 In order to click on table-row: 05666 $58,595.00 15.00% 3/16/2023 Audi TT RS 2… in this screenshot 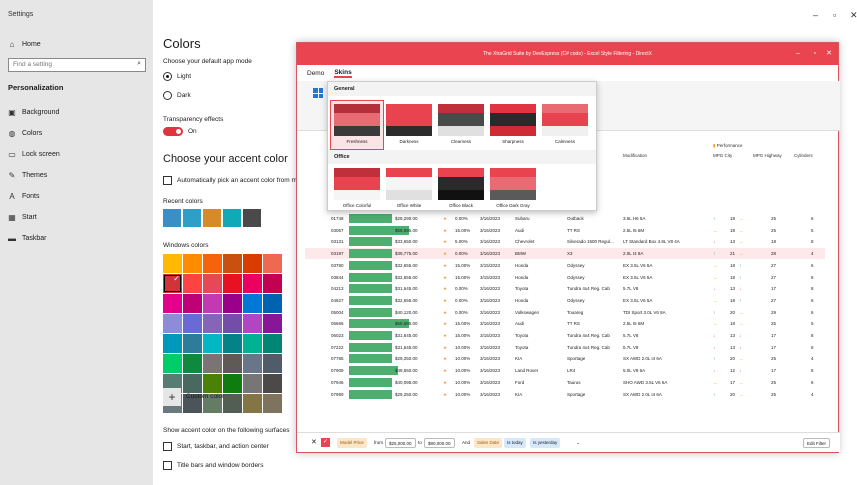, I will do `click(565, 323)`.